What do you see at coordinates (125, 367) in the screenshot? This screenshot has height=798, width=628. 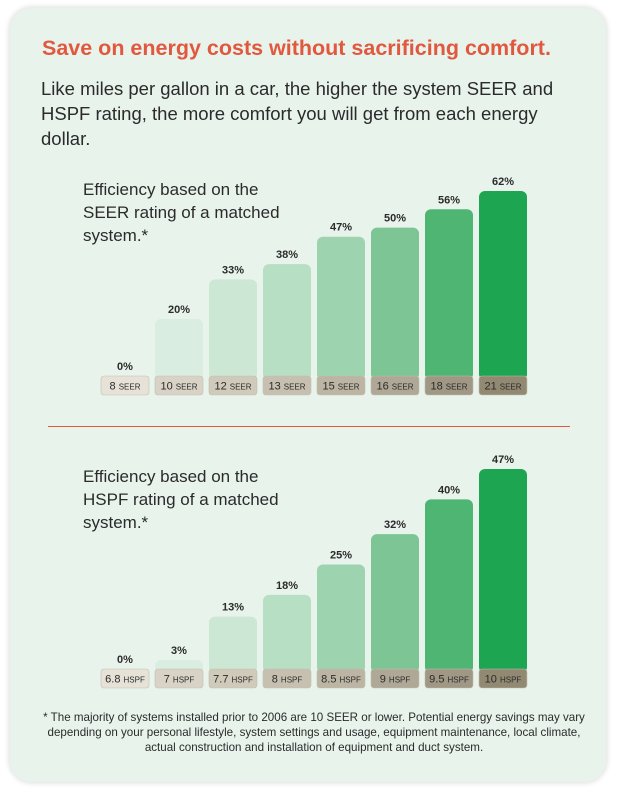 I see `seer-value-label: 0%` at bounding box center [125, 367].